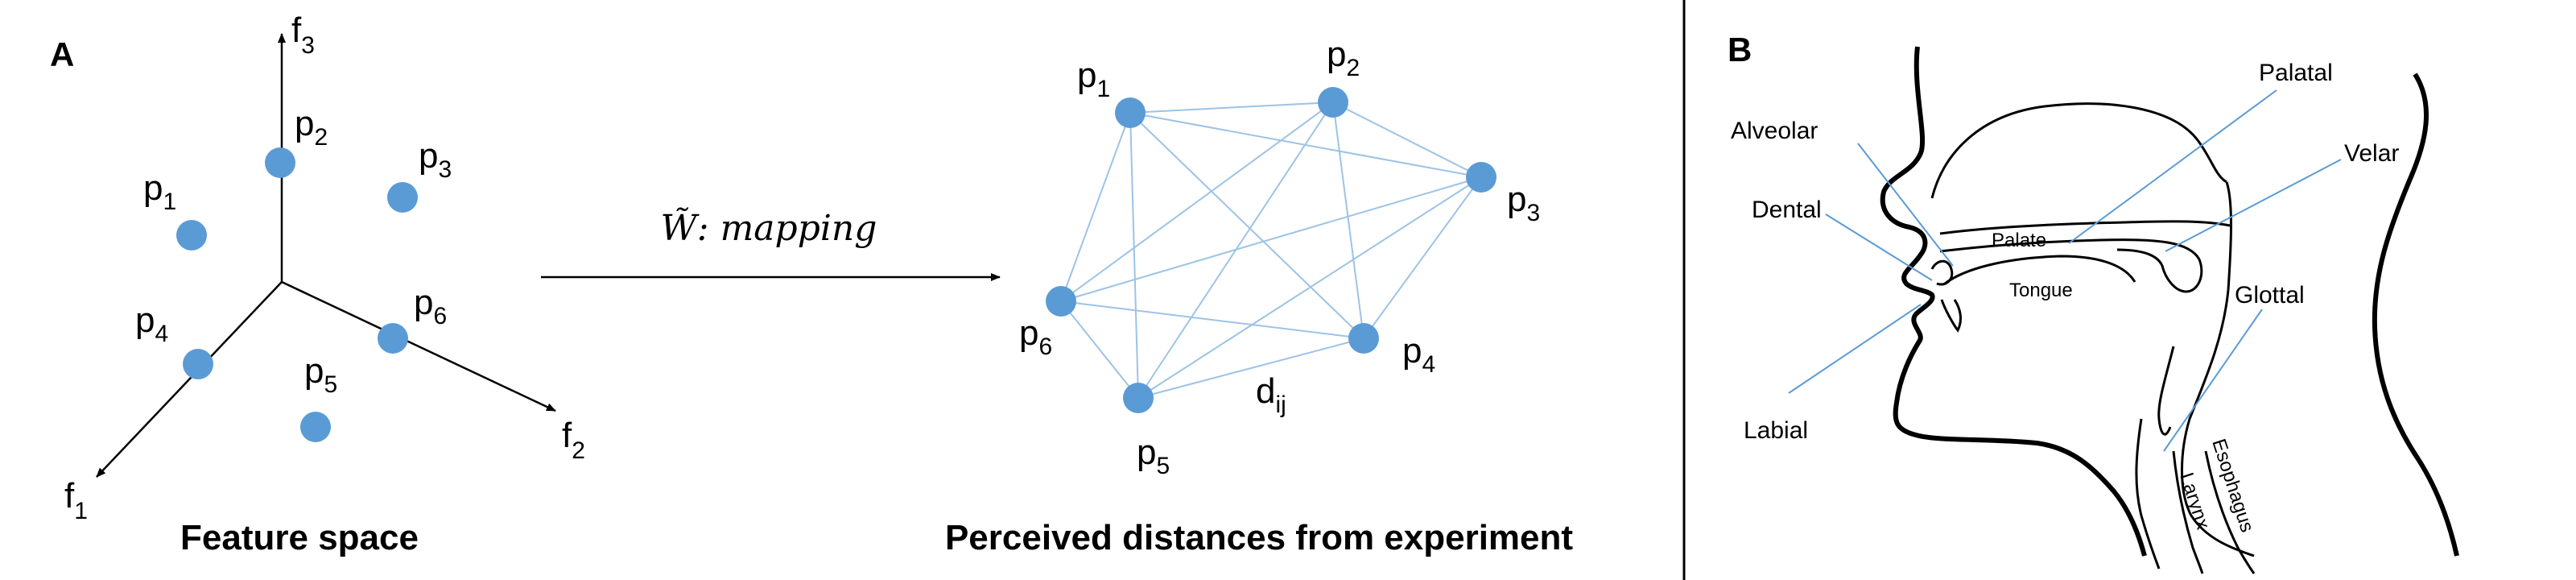 The width and height of the screenshot is (2576, 580). What do you see at coordinates (2415, 315) in the screenshot?
I see `back-of-head` at bounding box center [2415, 315].